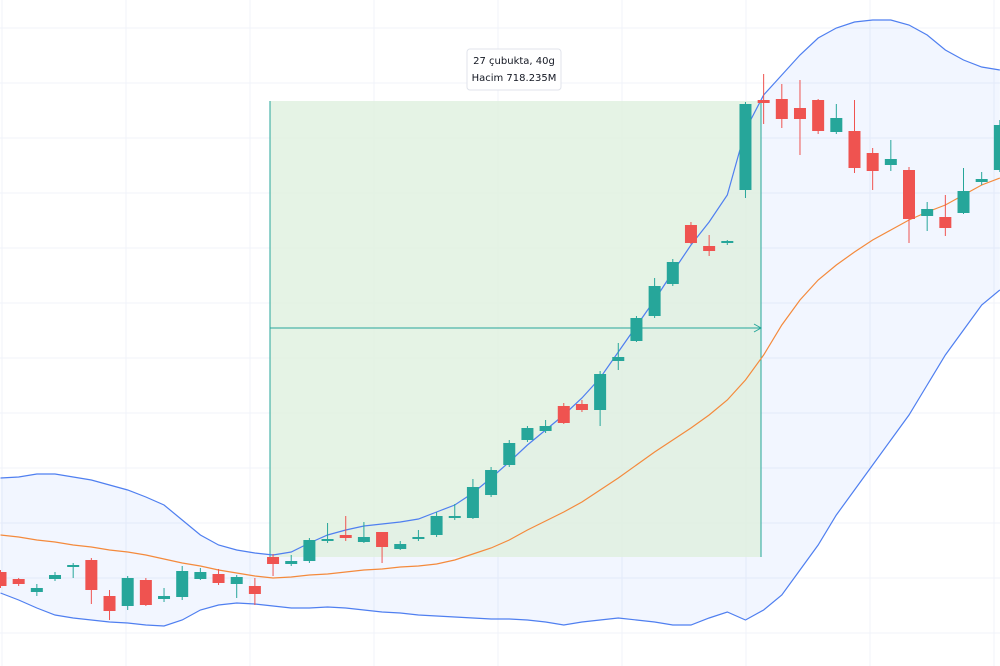  I want to click on measure-arrow-head, so click(758, 328).